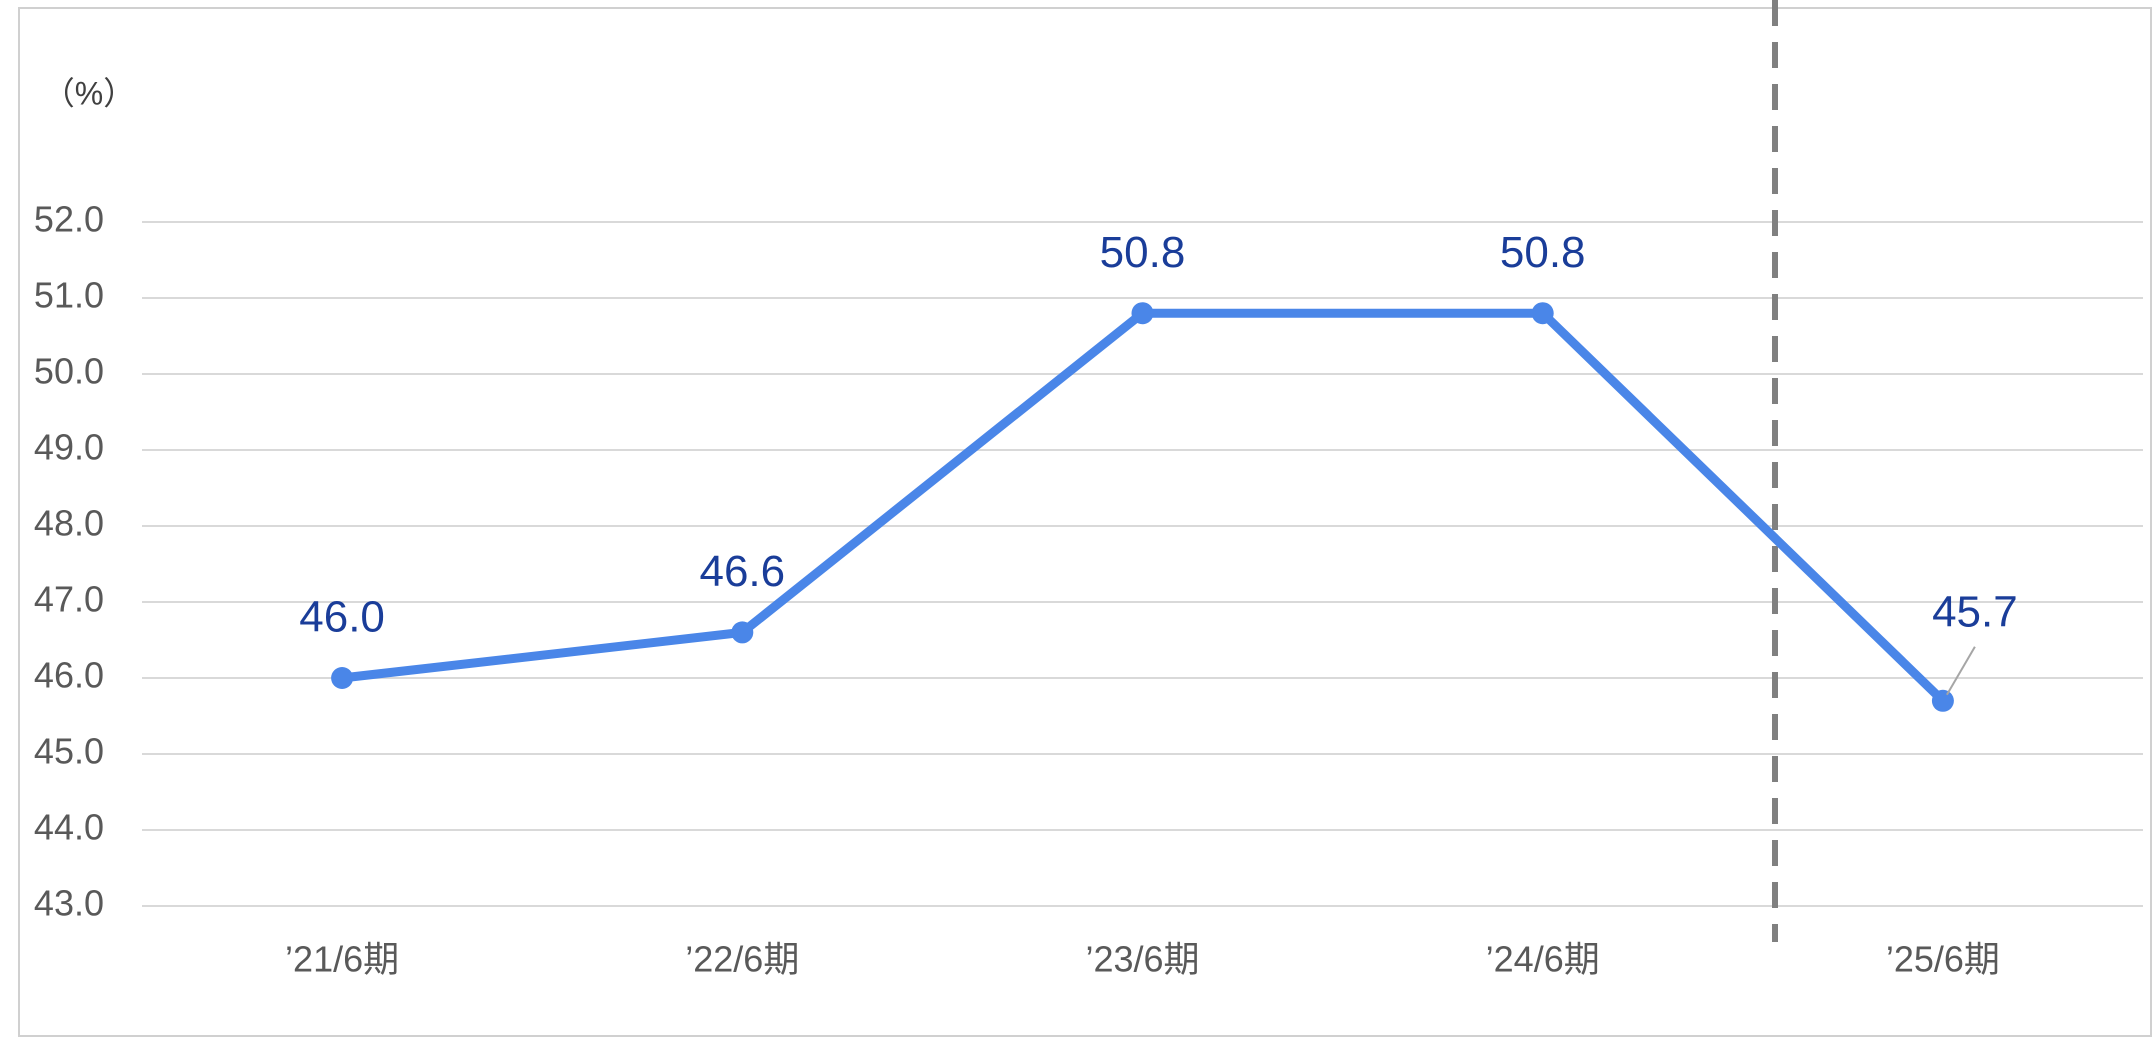 The width and height of the screenshot is (2154, 1042). What do you see at coordinates (742, 571) in the screenshot?
I see `data-label: 46.6` at bounding box center [742, 571].